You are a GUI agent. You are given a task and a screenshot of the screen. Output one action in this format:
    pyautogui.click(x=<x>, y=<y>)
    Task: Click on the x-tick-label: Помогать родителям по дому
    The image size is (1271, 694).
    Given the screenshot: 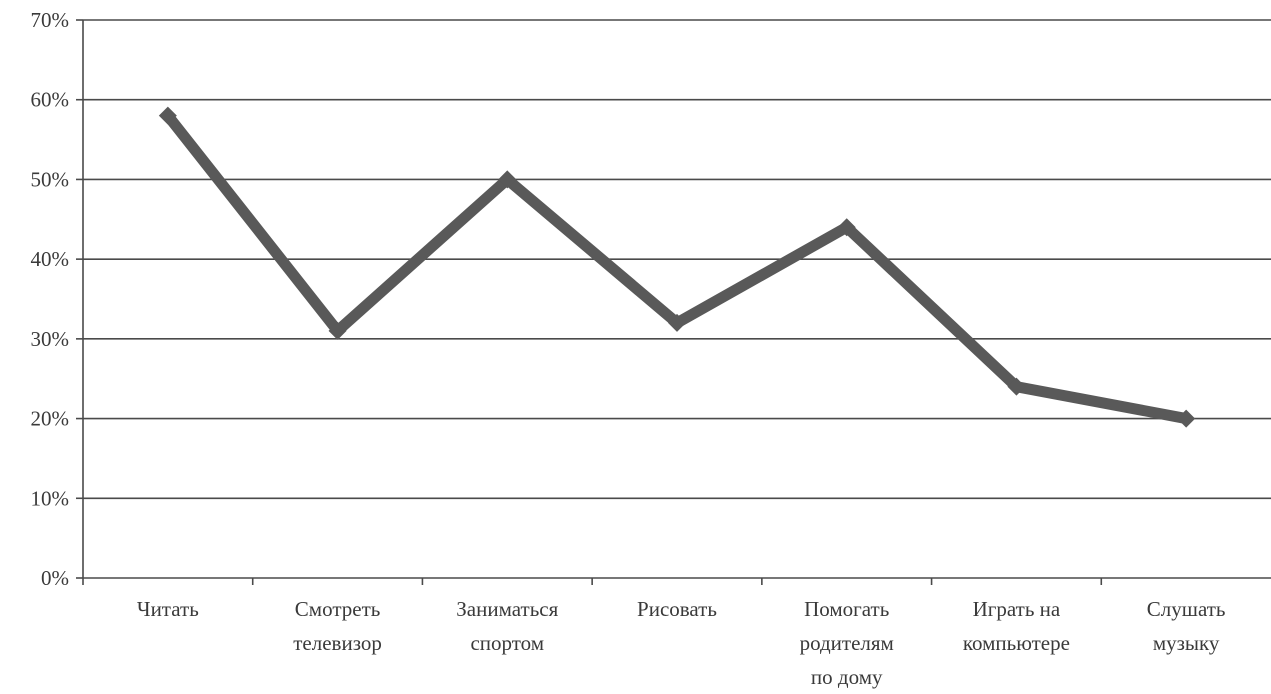 What is the action you would take?
    pyautogui.click(x=847, y=643)
    